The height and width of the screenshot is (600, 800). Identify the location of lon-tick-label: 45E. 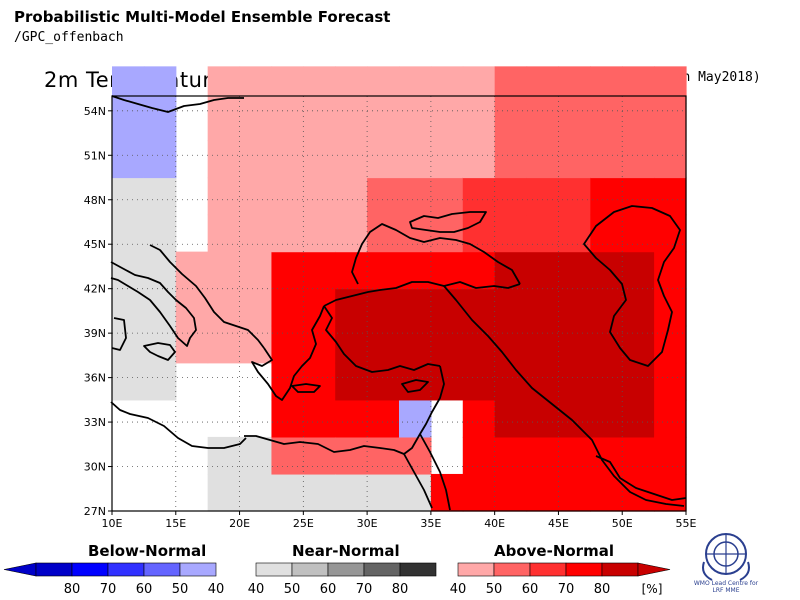
(558, 523).